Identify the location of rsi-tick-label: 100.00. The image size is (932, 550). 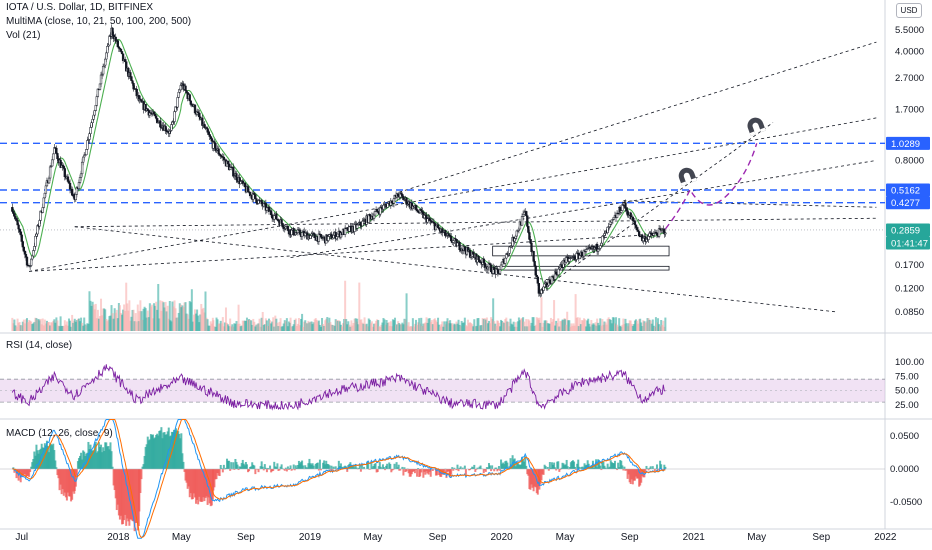
(909, 362).